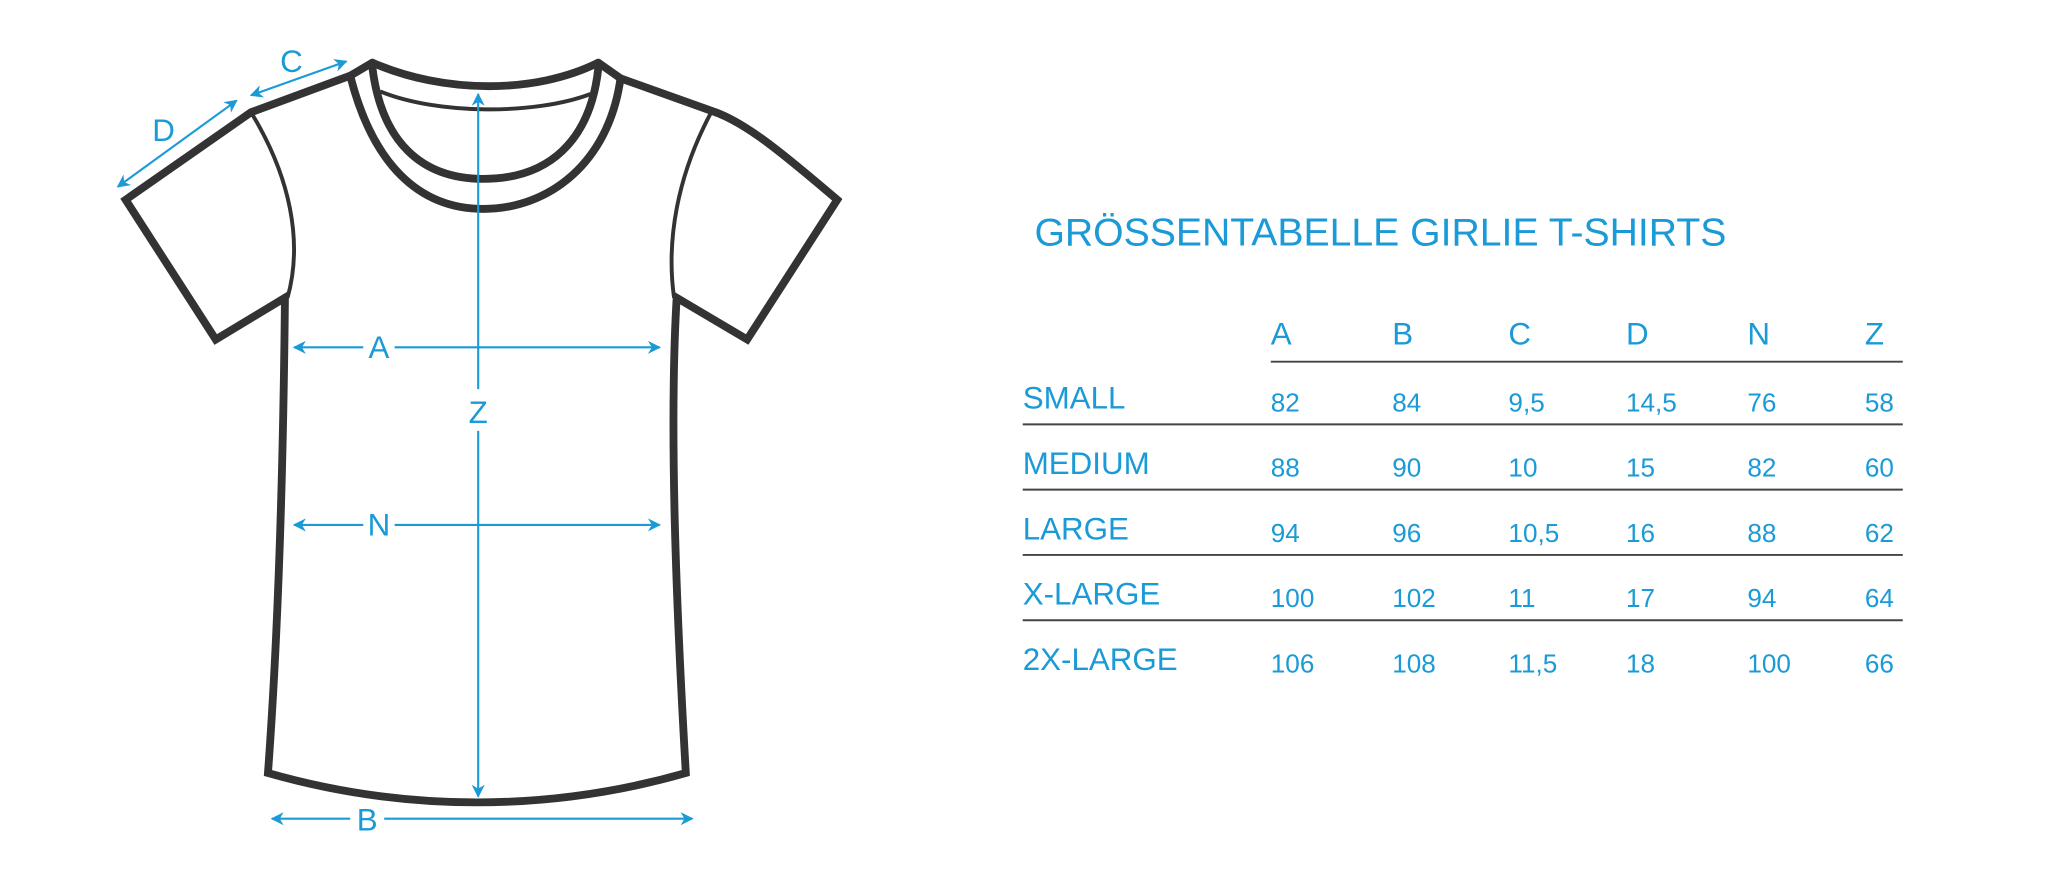 The width and height of the screenshot is (2048, 884). I want to click on right-armhole, so click(691, 204).